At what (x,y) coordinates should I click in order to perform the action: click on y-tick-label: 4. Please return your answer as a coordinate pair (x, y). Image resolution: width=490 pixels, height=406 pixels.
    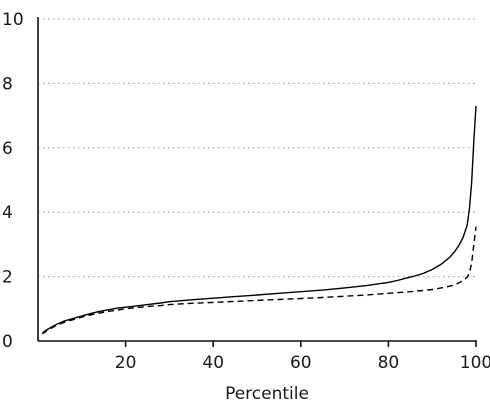
    Looking at the image, I should click on (7, 213).